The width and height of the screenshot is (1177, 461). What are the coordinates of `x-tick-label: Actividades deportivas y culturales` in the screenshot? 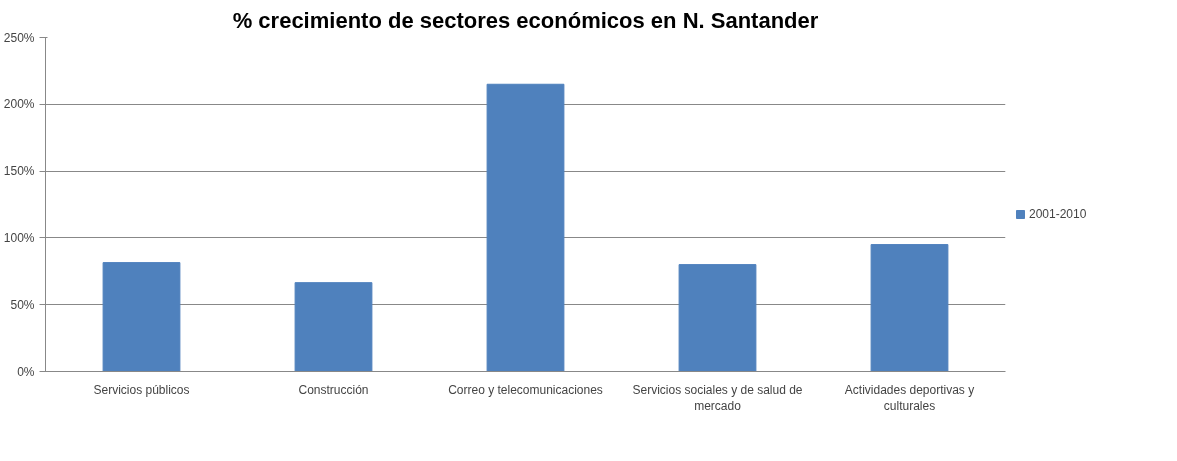 It's located at (909, 398).